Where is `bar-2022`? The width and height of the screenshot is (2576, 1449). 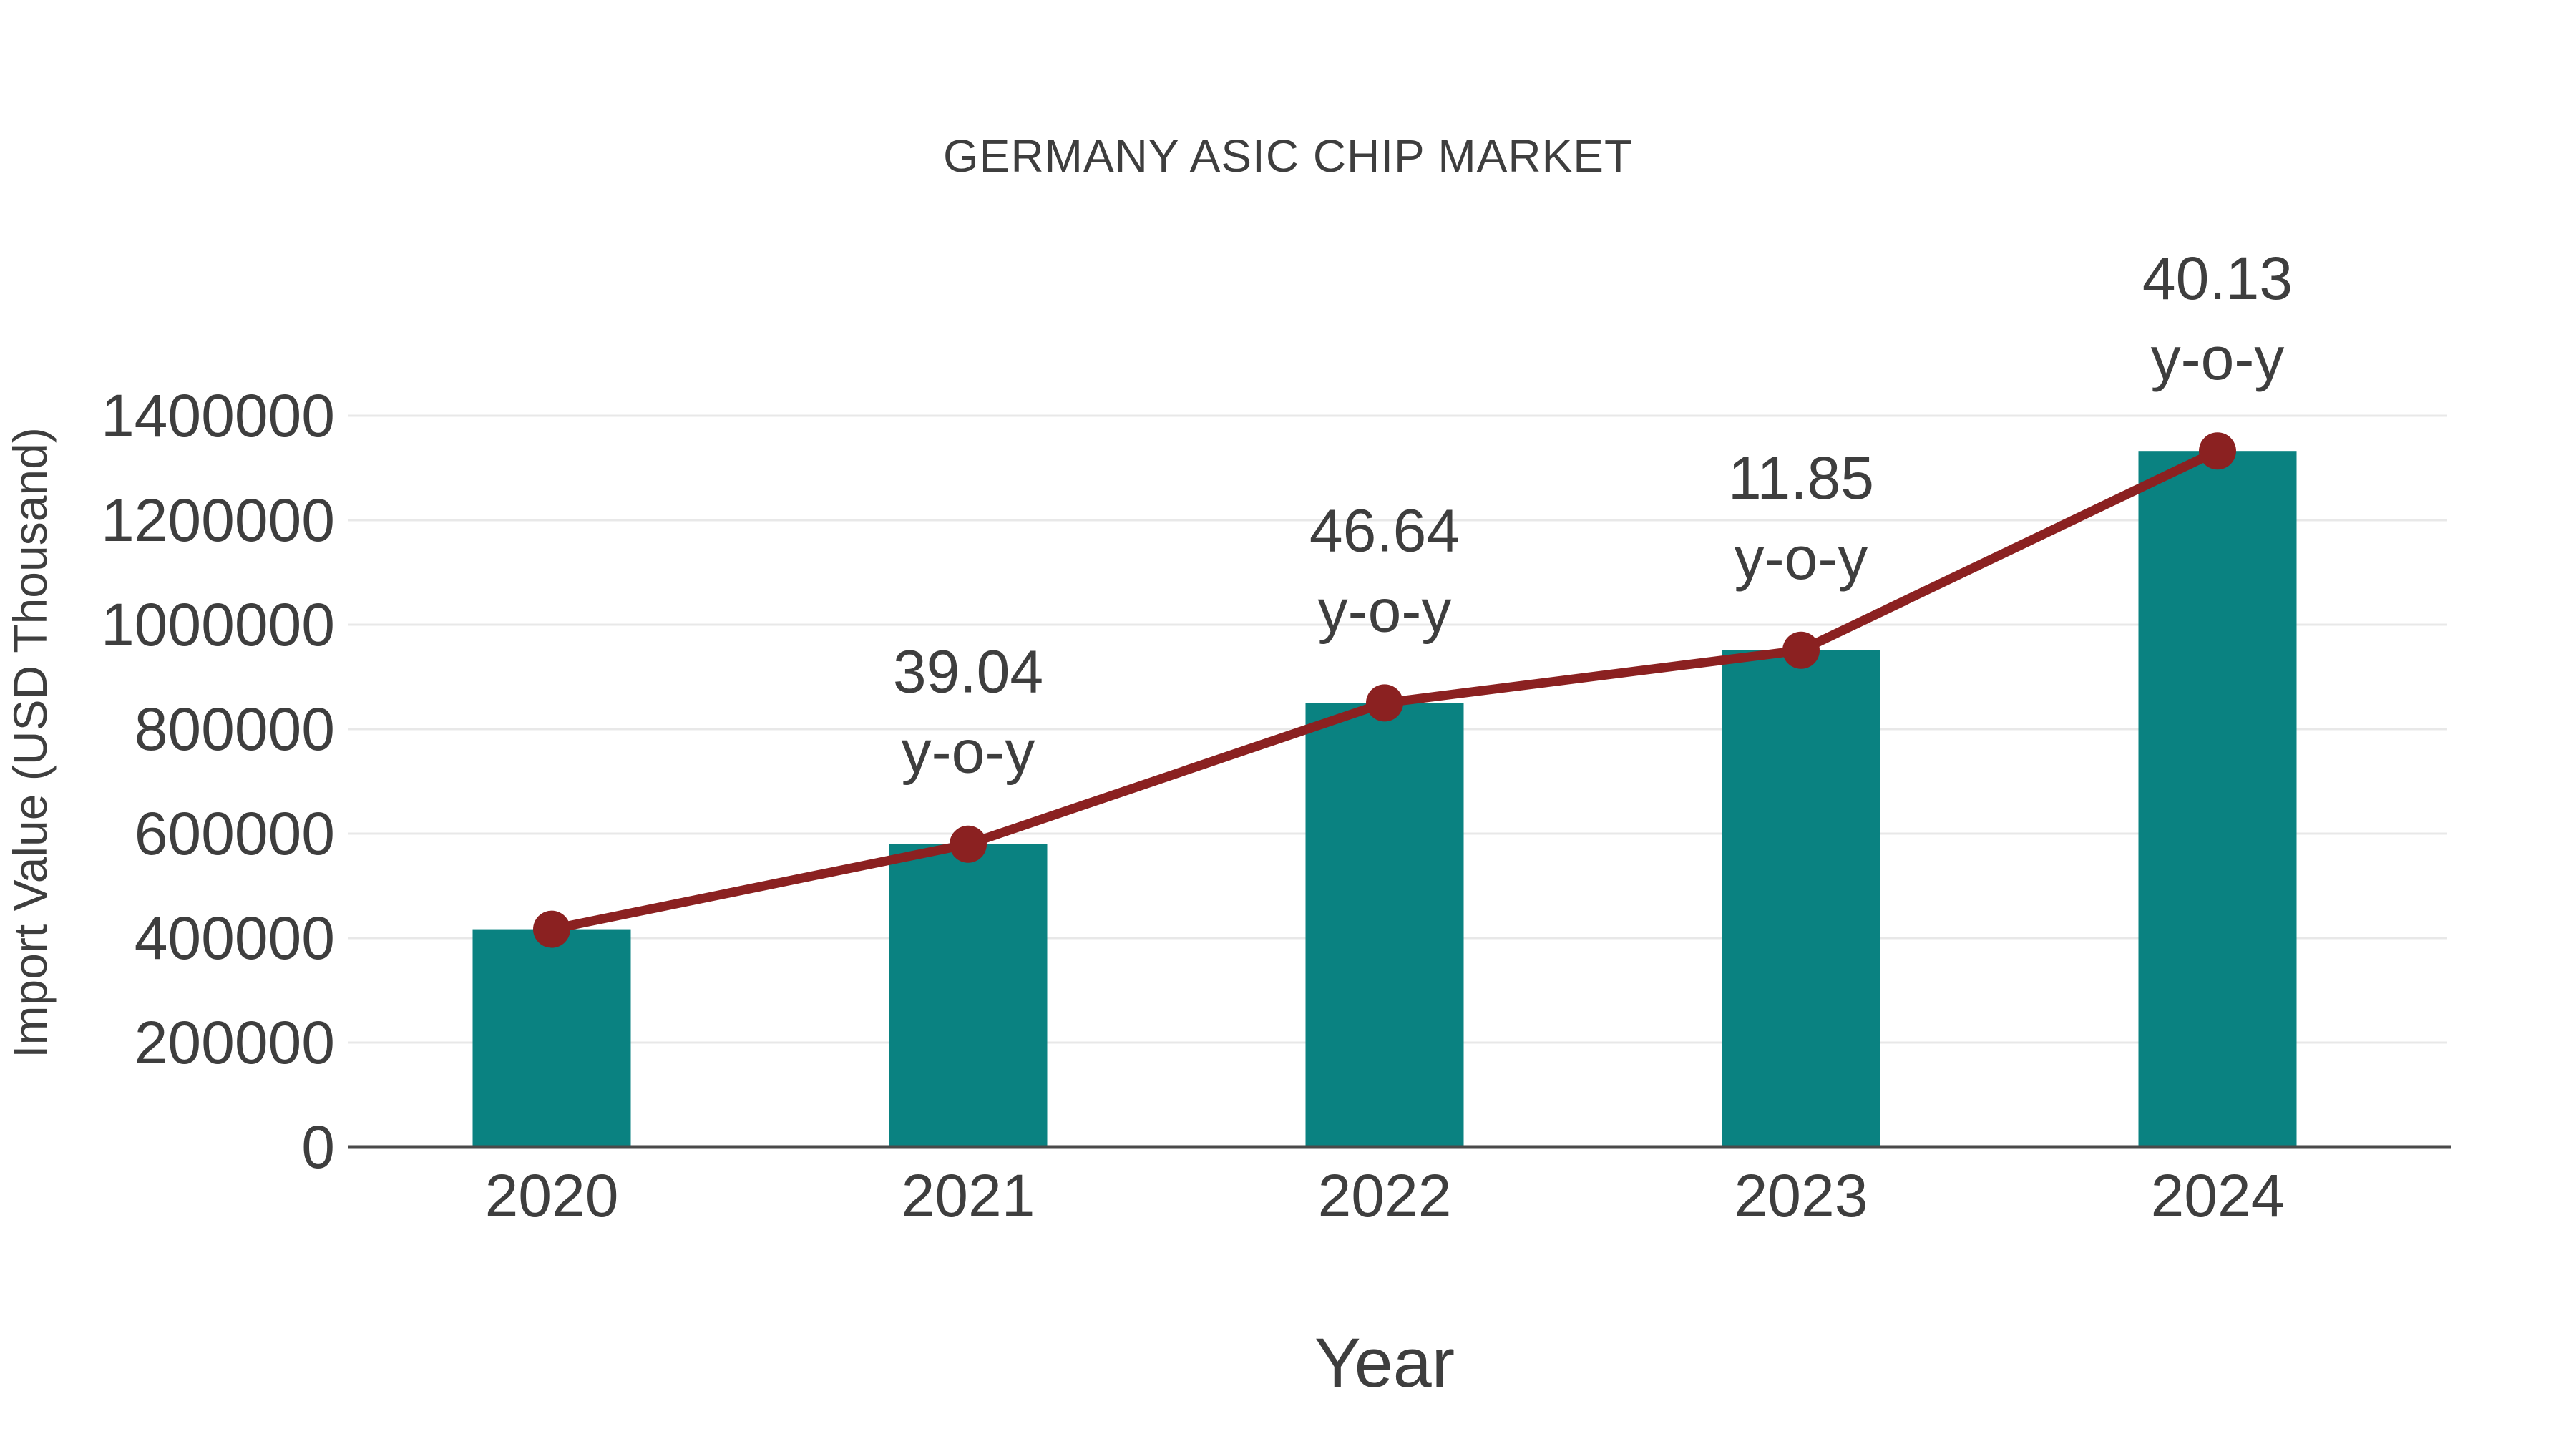 bar-2022 is located at coordinates (1384, 925).